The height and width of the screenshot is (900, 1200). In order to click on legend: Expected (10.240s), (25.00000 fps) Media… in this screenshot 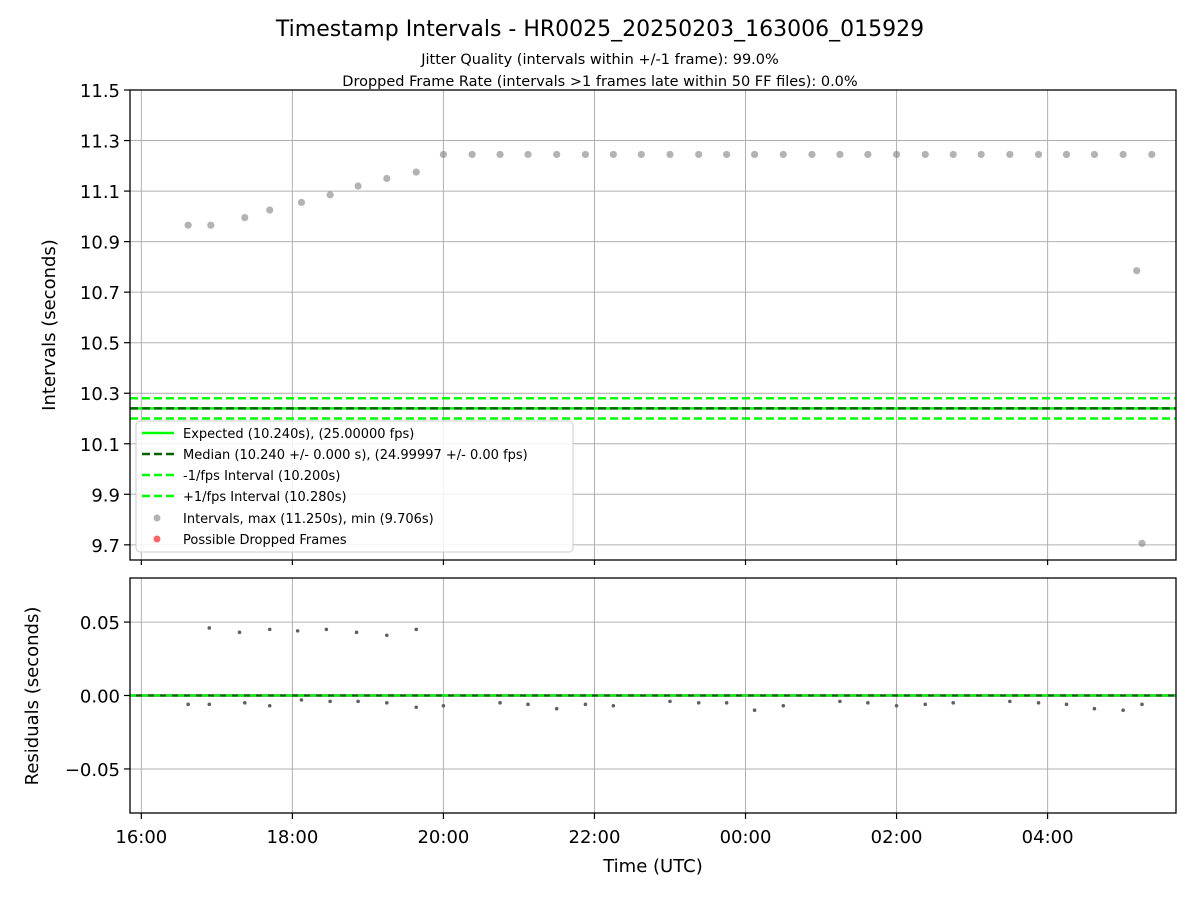, I will do `click(354, 486)`.